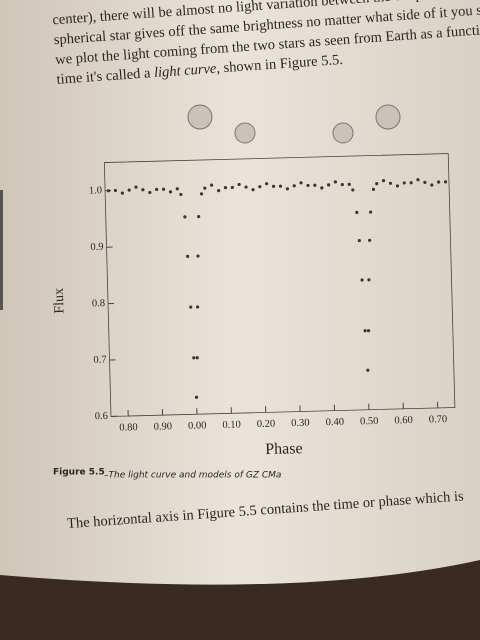 The width and height of the screenshot is (480, 640). I want to click on star-icons, so click(294, 124).